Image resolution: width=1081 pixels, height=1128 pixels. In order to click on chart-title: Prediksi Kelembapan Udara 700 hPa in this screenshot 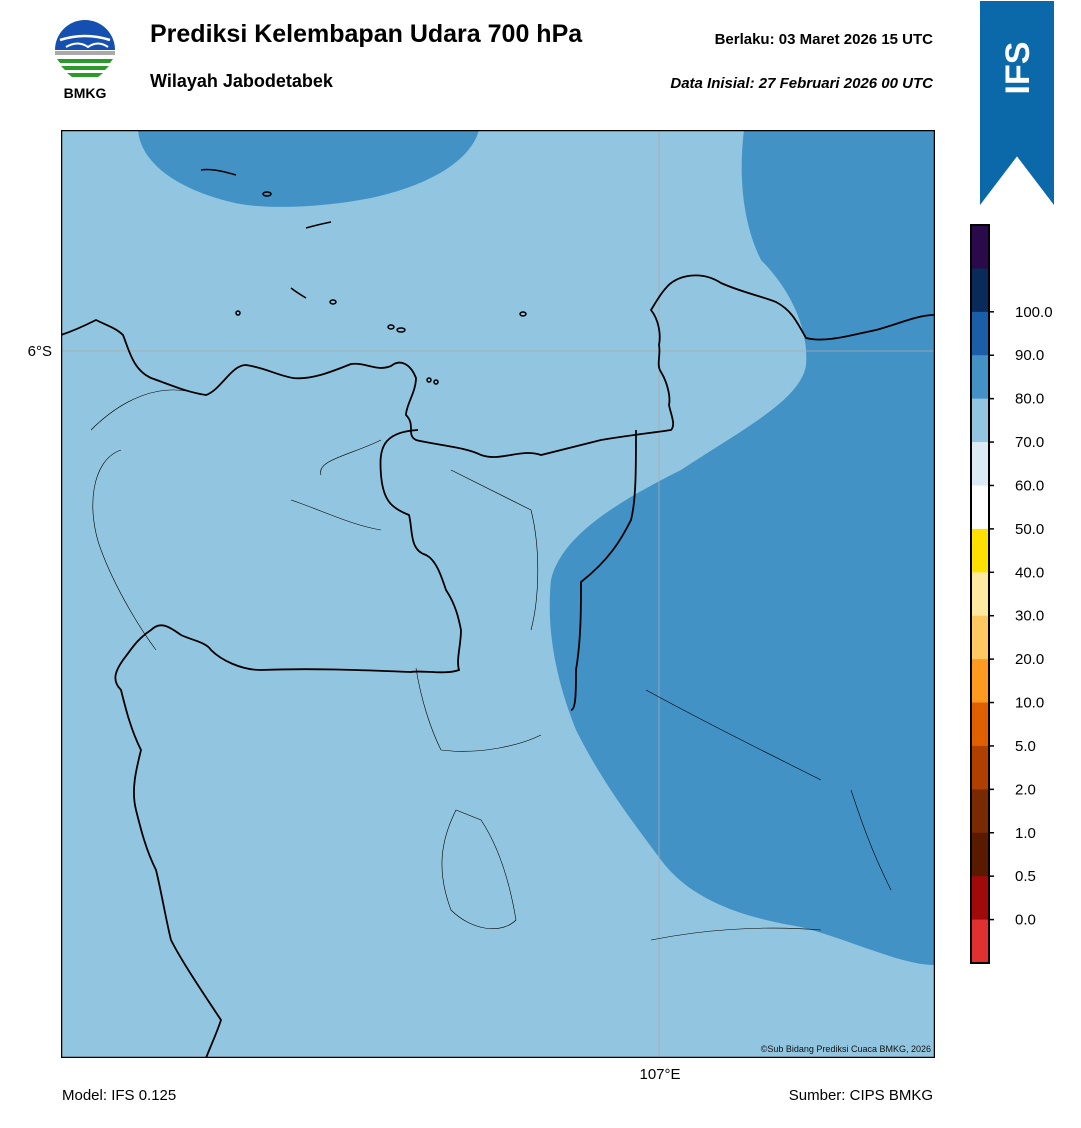, I will do `click(366, 34)`.